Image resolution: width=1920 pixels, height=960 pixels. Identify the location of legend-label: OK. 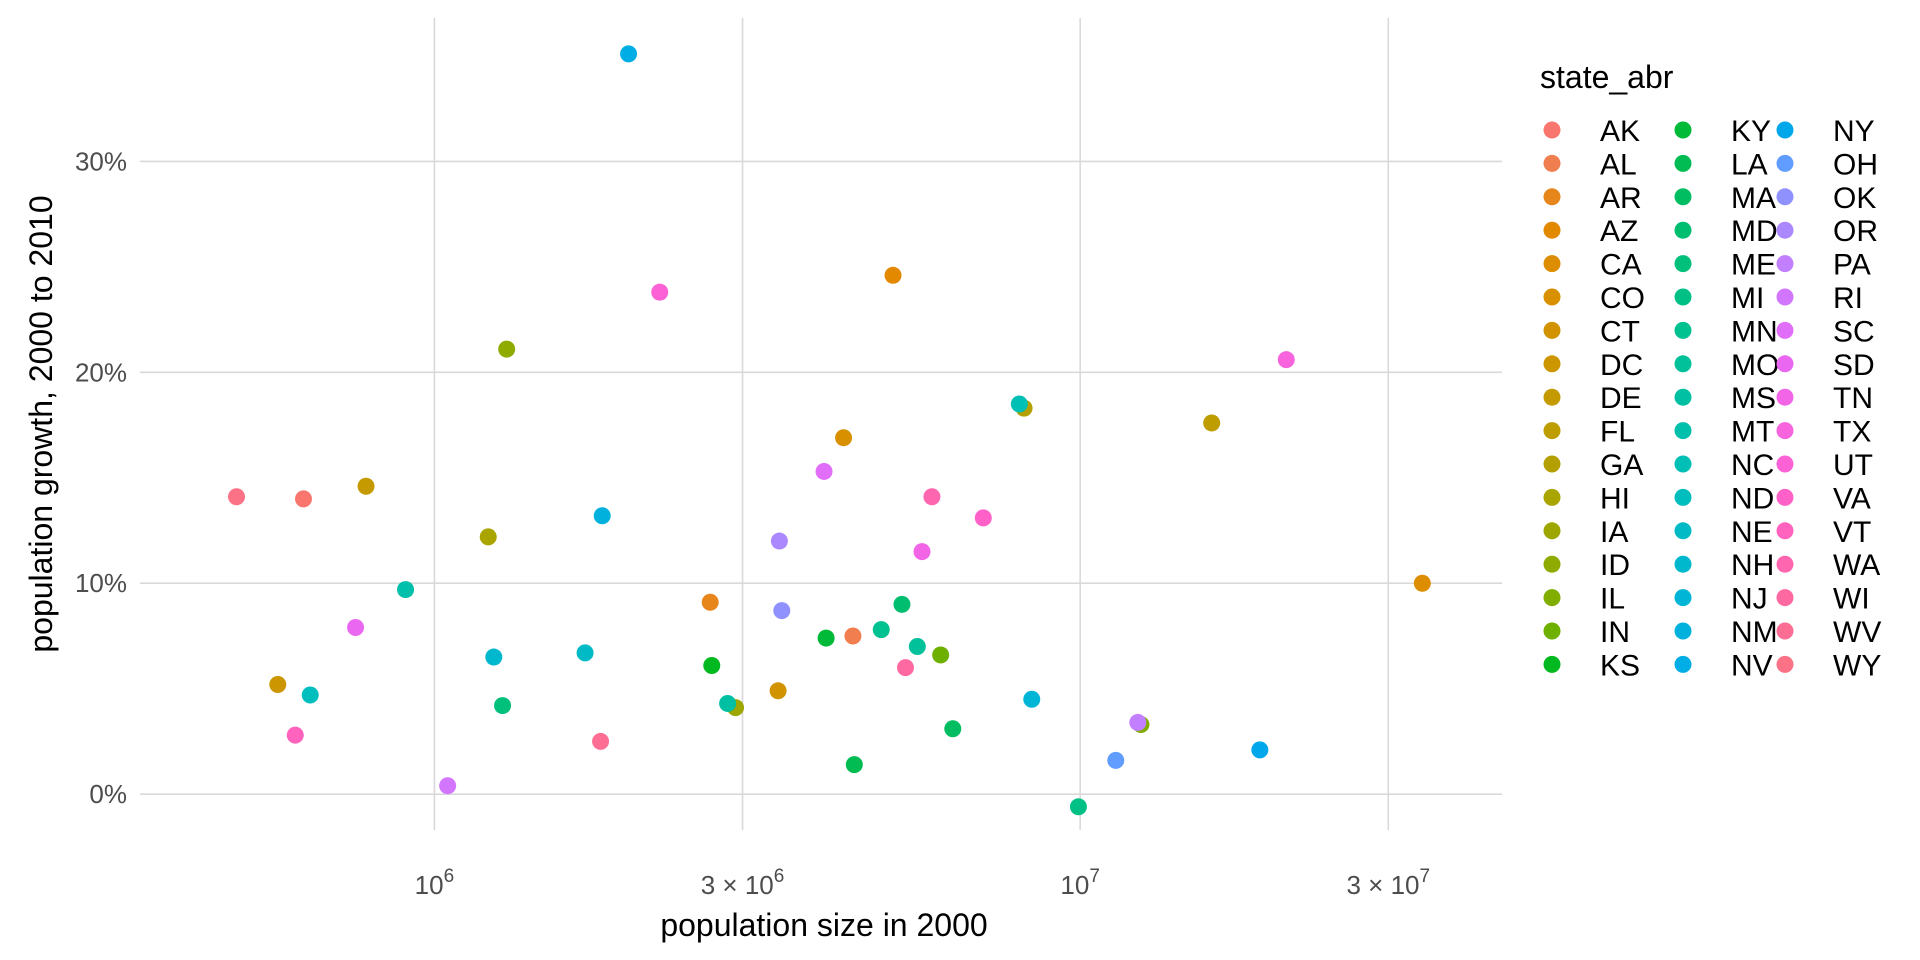
(1854, 198).